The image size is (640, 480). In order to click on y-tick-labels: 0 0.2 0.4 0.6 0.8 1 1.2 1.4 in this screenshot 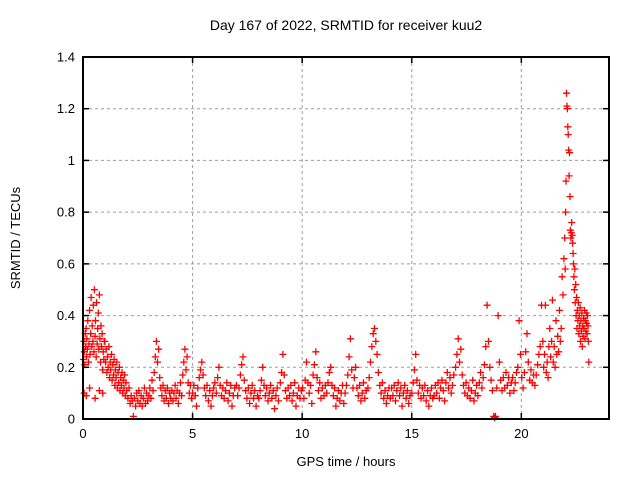, I will do `click(66, 238)`.